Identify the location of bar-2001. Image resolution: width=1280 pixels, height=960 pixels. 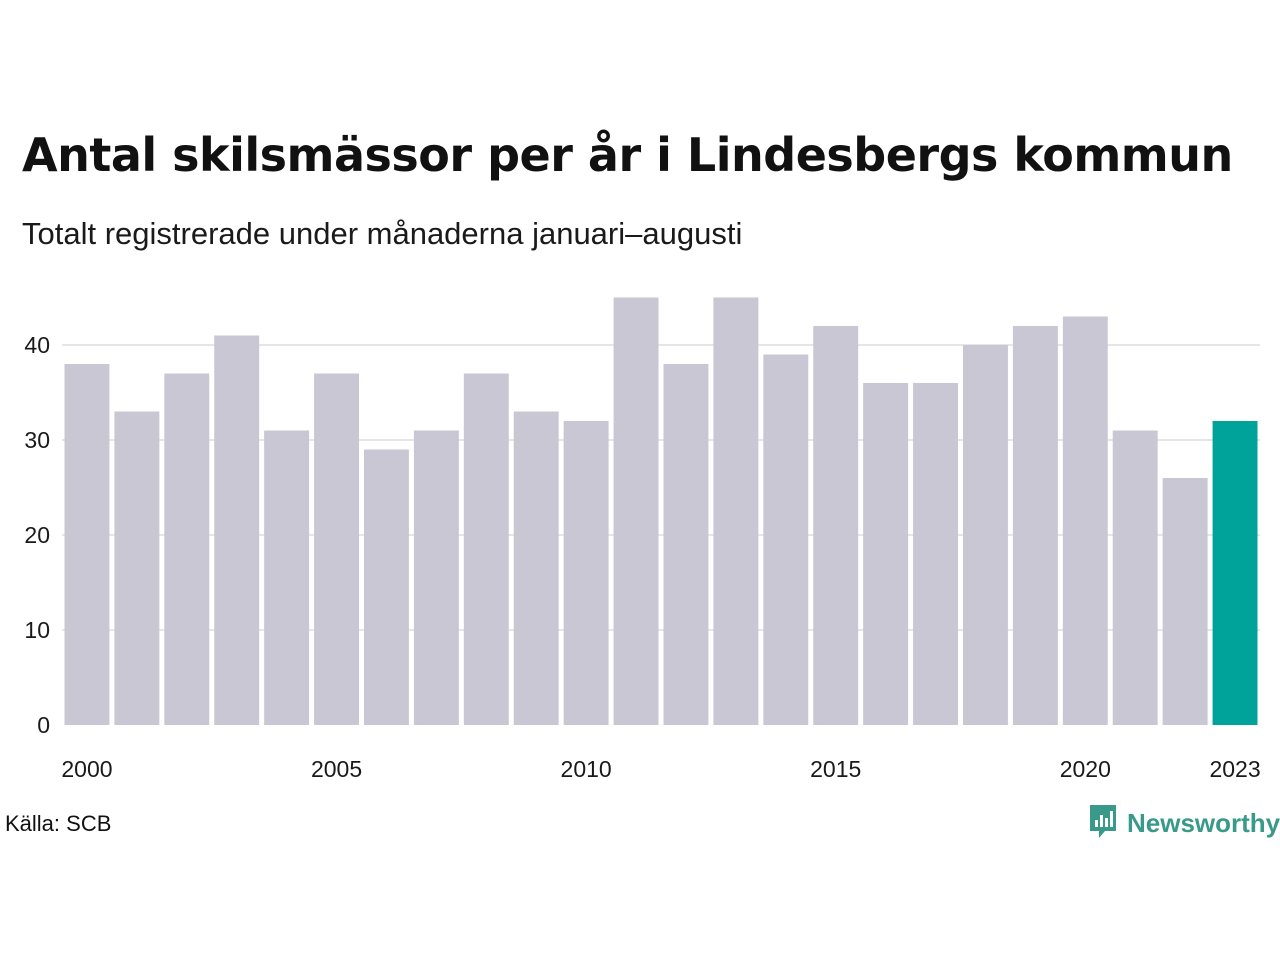
(137, 568).